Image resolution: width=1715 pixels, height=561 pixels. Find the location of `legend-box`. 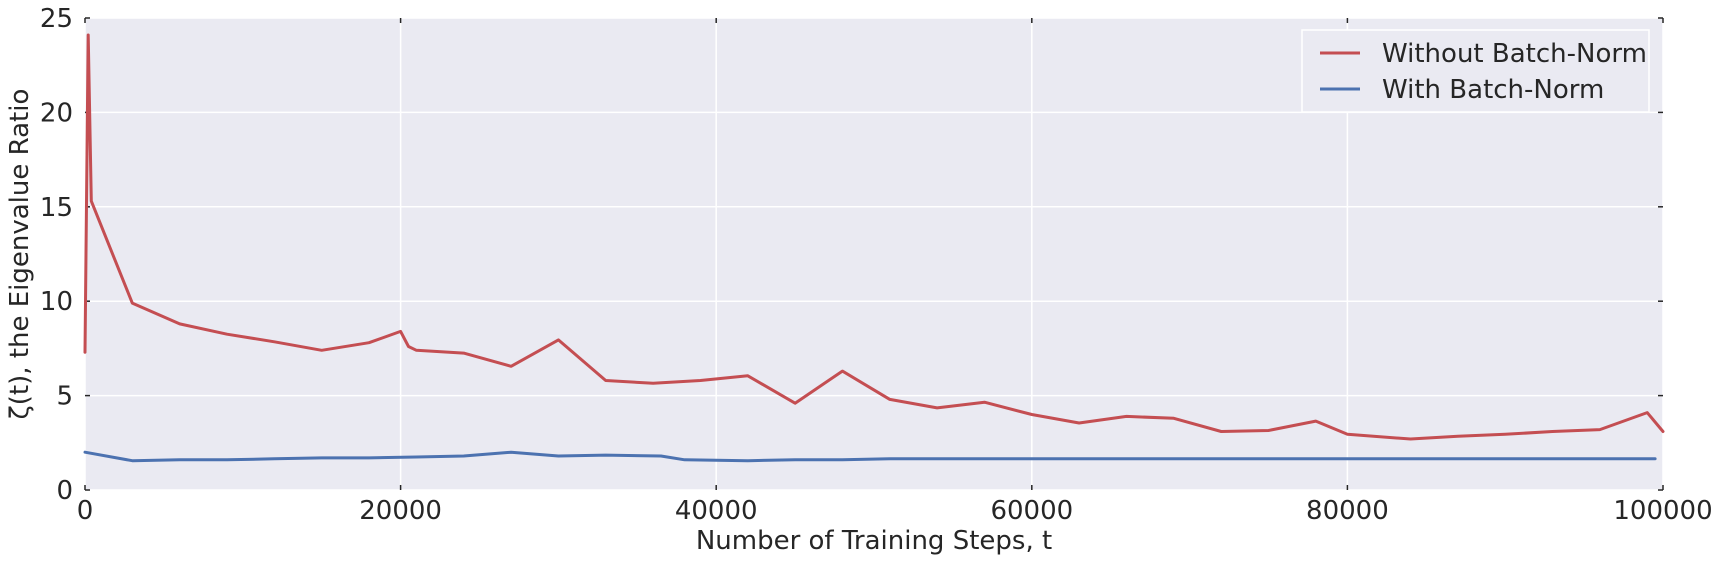

legend-box is located at coordinates (1475, 71).